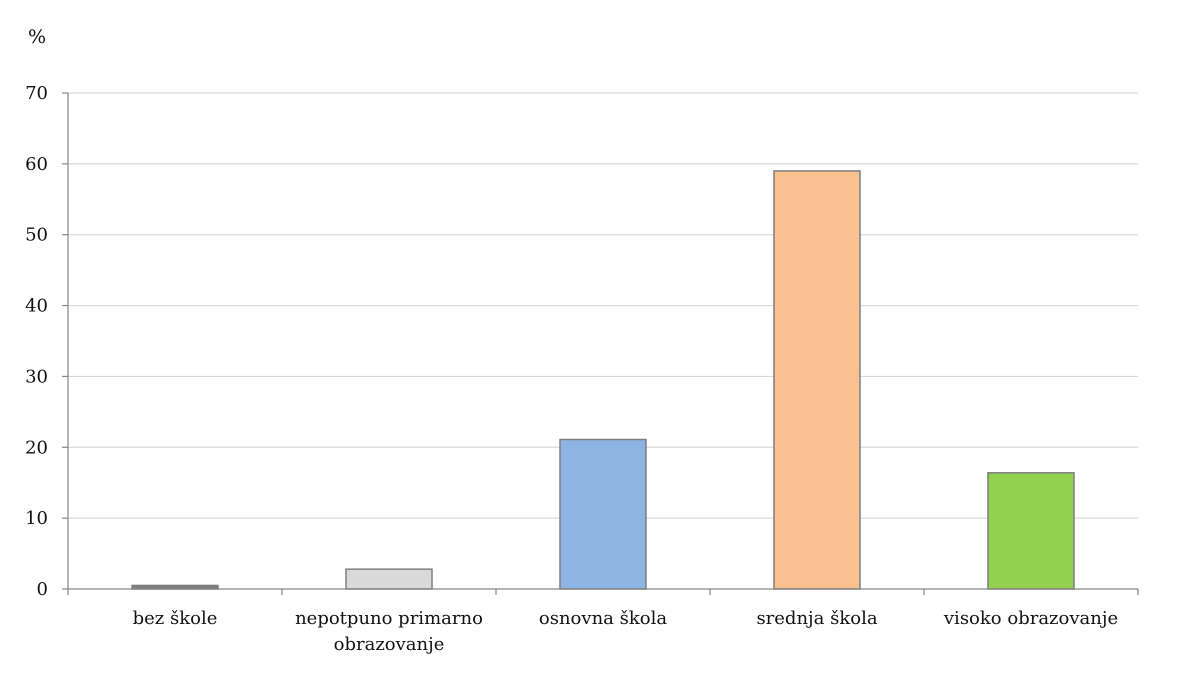 The image size is (1200, 676). I want to click on y-tick-label: 60, so click(36, 164).